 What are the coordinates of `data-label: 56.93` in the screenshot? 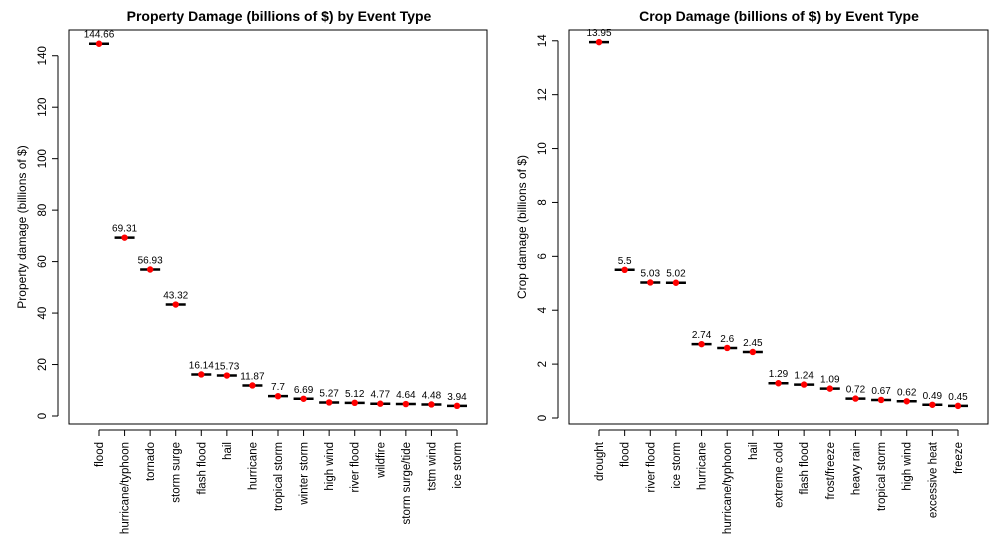 It's located at (150, 261).